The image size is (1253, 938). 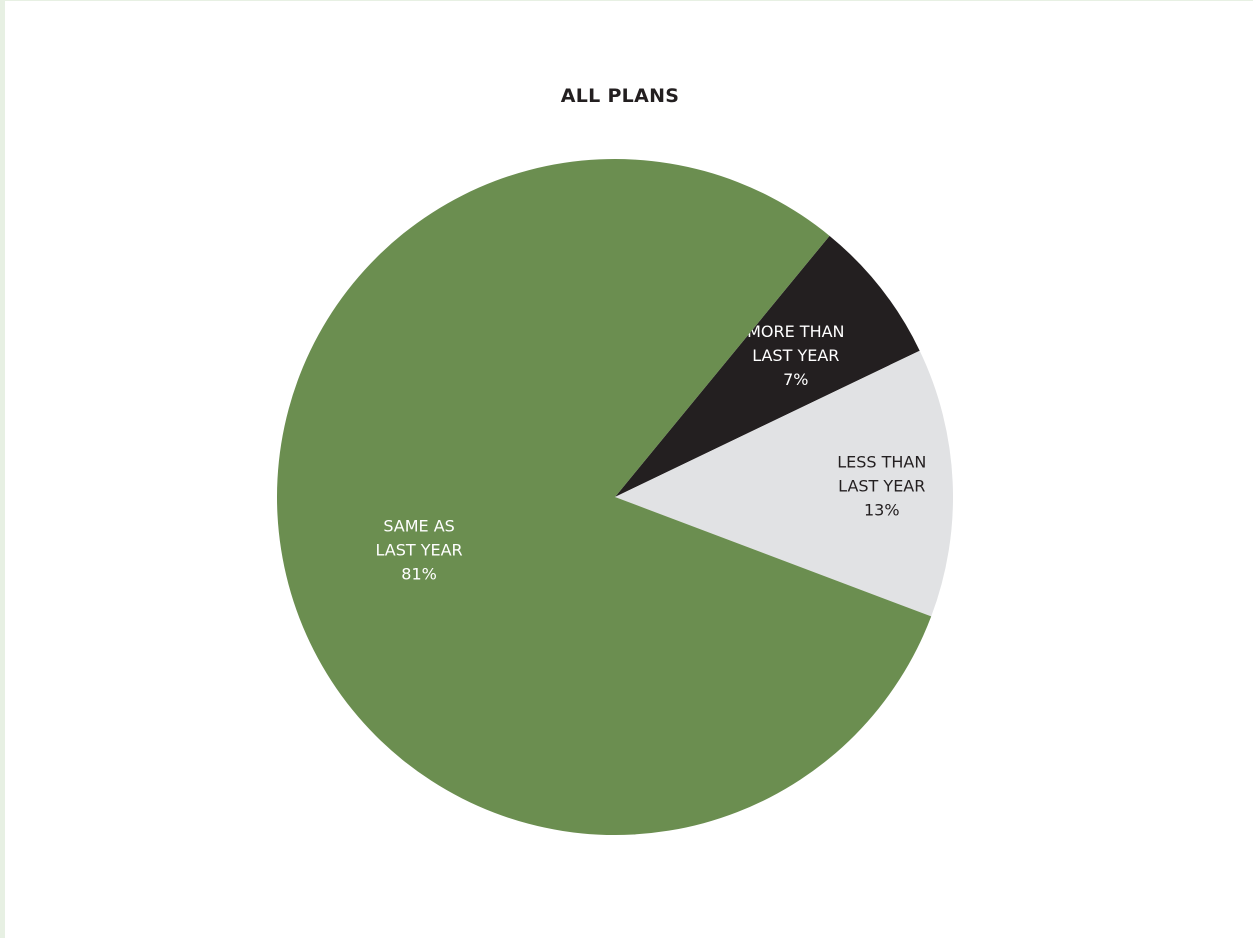 I want to click on chart-title: ALL PLANS, so click(x=620, y=96).